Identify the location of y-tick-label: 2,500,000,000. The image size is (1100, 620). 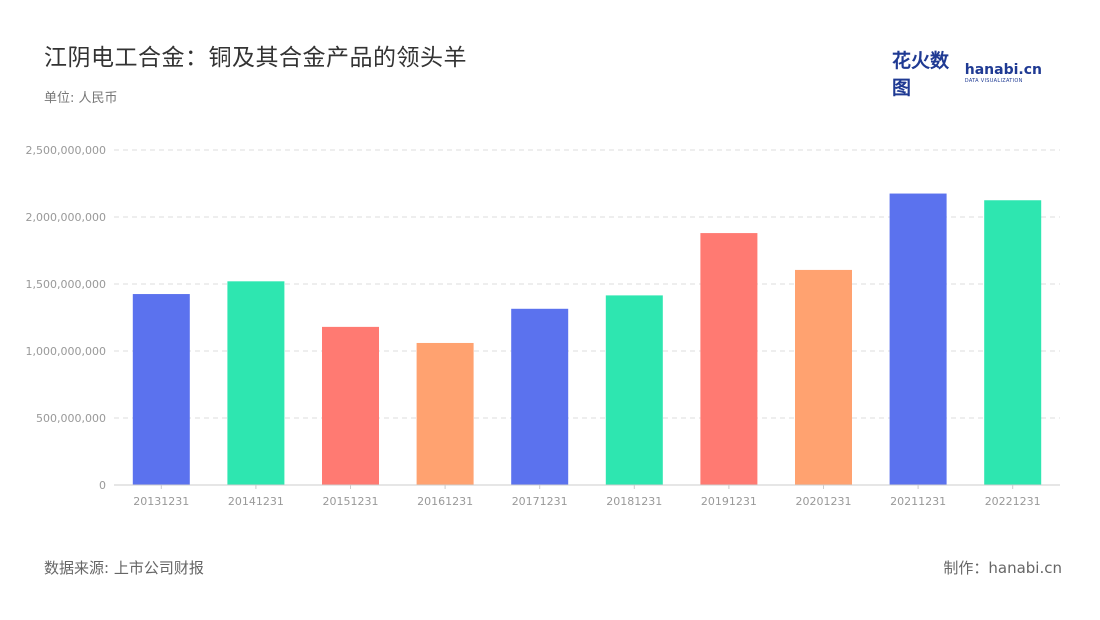
(66, 150).